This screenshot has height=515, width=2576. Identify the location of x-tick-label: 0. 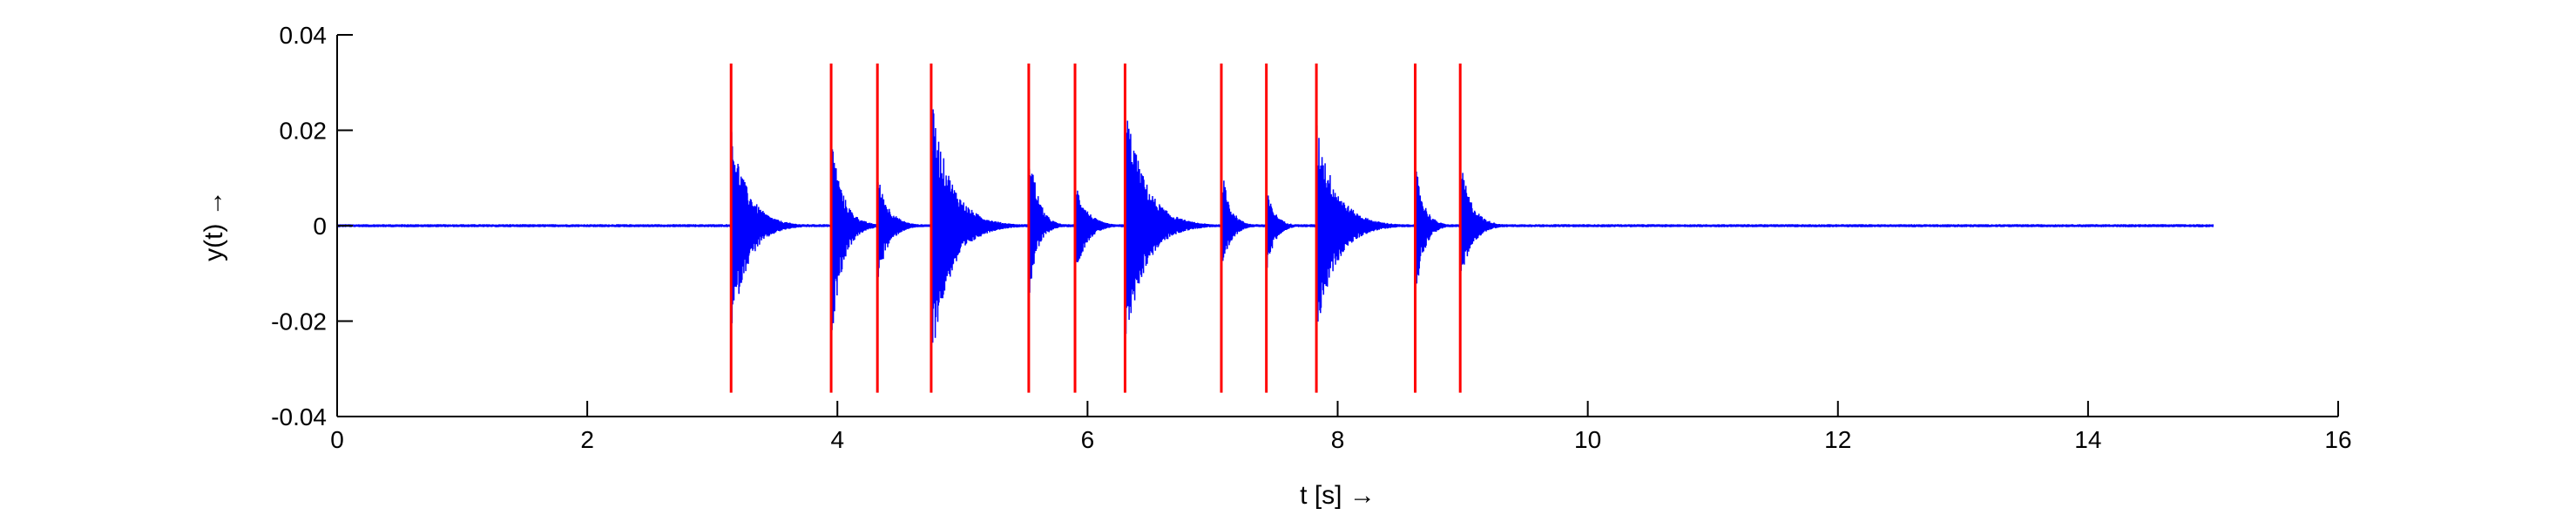
(337, 439).